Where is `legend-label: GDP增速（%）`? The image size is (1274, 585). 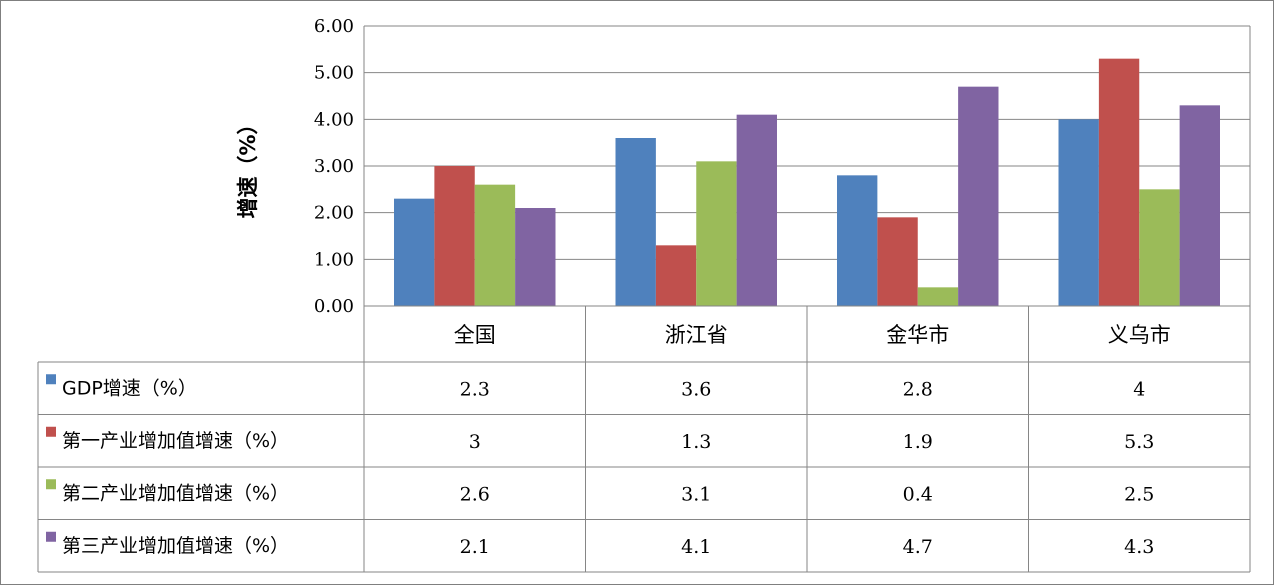
legend-label: GDP增速（%） is located at coordinates (129, 388).